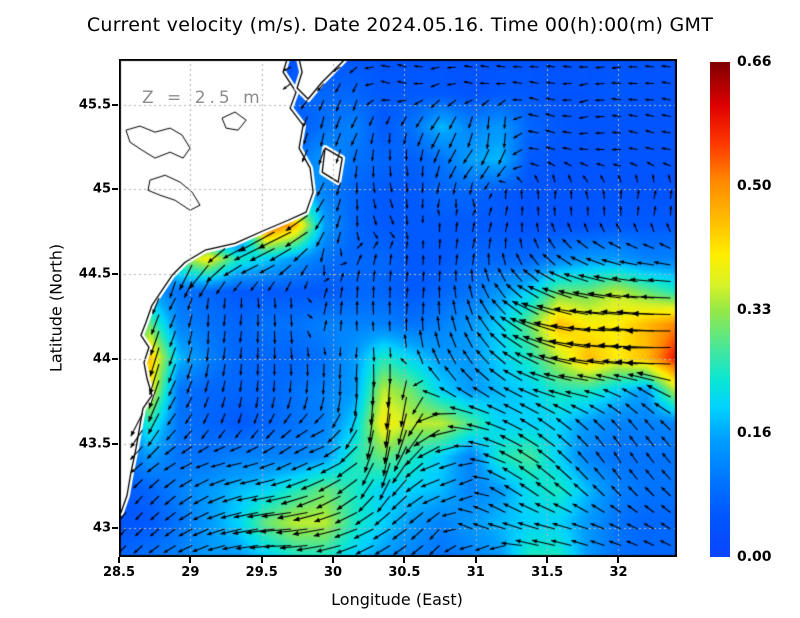  What do you see at coordinates (475, 572) in the screenshot?
I see `x-tick-label: 31` at bounding box center [475, 572].